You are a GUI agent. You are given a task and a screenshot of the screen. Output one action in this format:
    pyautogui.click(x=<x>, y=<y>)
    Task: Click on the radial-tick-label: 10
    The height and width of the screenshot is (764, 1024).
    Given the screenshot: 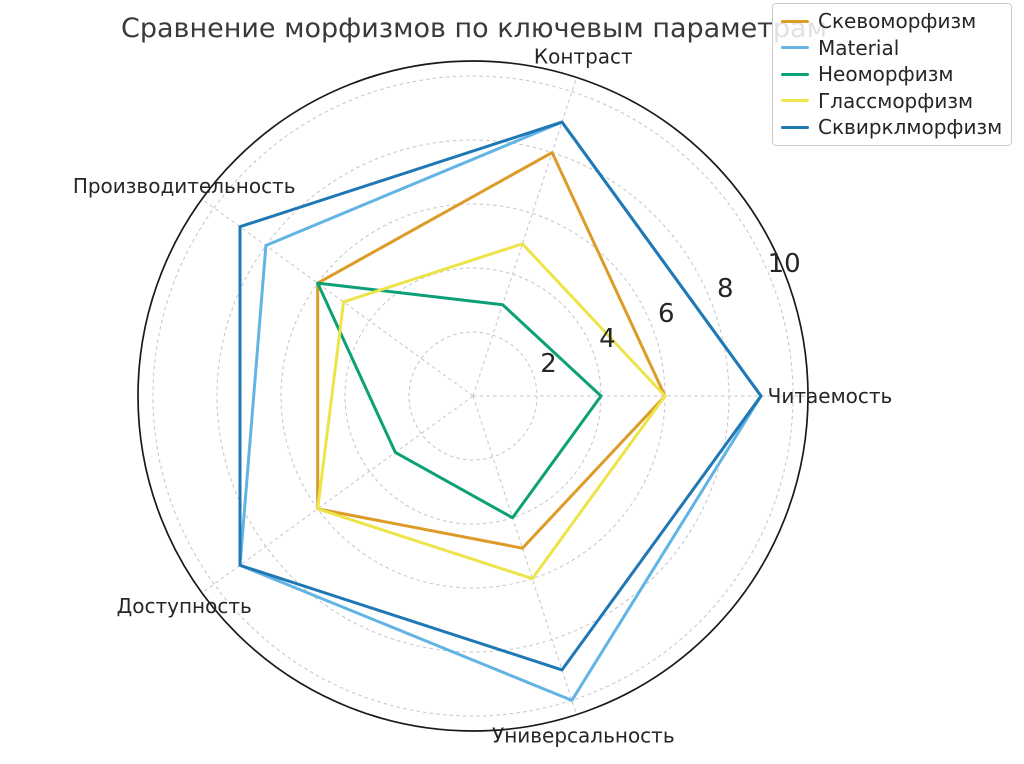 What is the action you would take?
    pyautogui.click(x=784, y=264)
    